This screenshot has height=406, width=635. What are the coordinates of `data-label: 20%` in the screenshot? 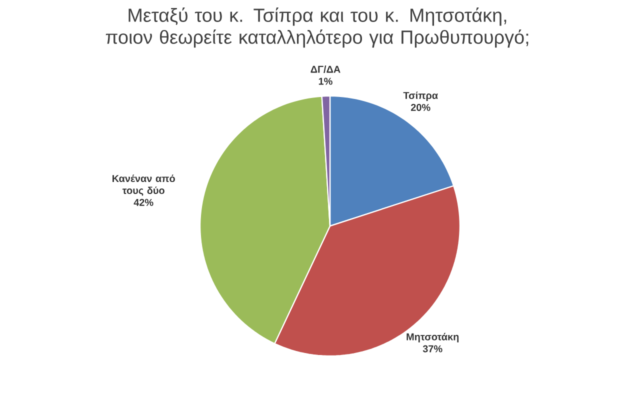 It's located at (420, 107).